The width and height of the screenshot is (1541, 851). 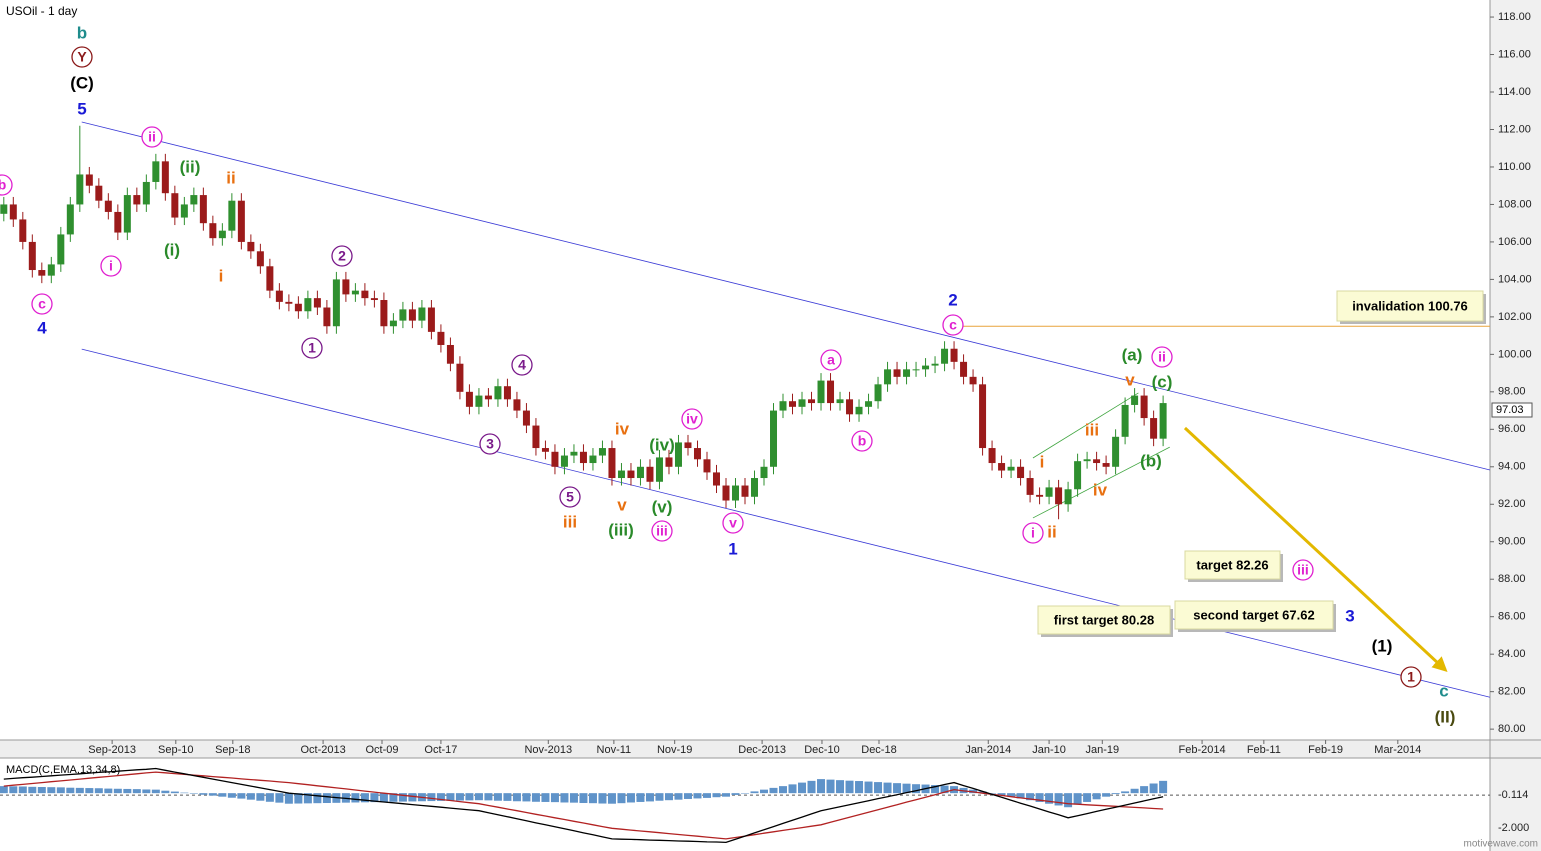 What do you see at coordinates (1501, 844) in the screenshot?
I see `footer: motivewave.com` at bounding box center [1501, 844].